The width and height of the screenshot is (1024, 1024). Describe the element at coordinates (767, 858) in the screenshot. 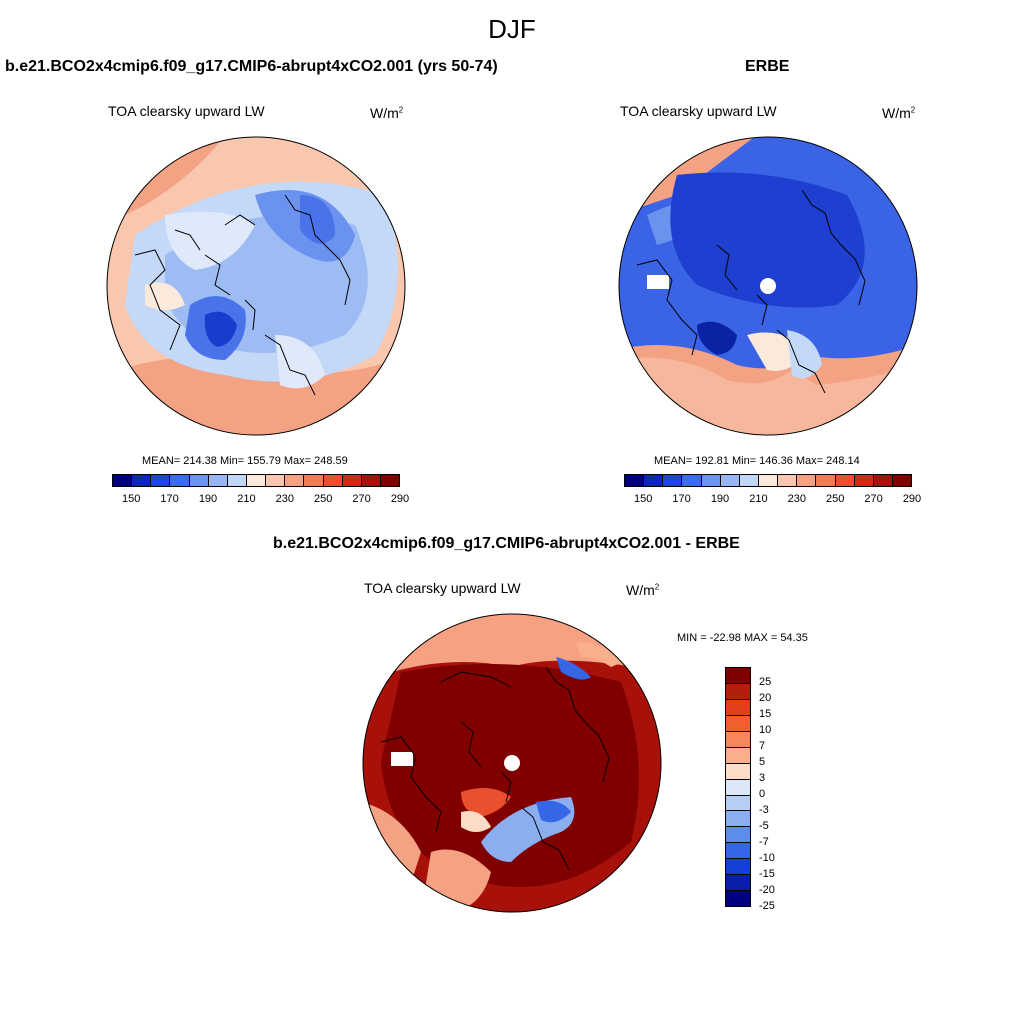

I see `colorbar-tick-label: -10` at that location.